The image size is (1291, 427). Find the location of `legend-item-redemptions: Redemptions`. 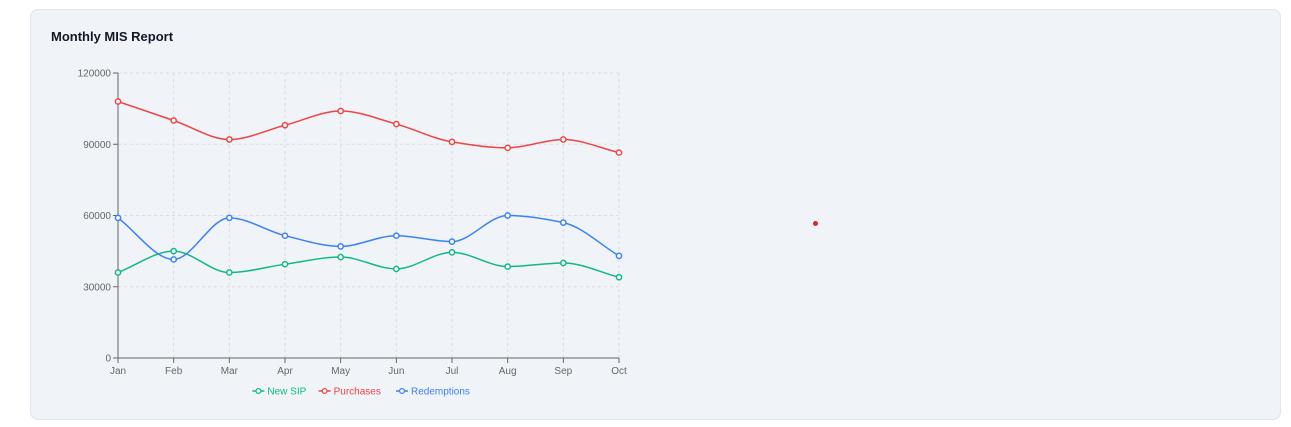

legend-item-redemptions: Redemptions is located at coordinates (433, 392).